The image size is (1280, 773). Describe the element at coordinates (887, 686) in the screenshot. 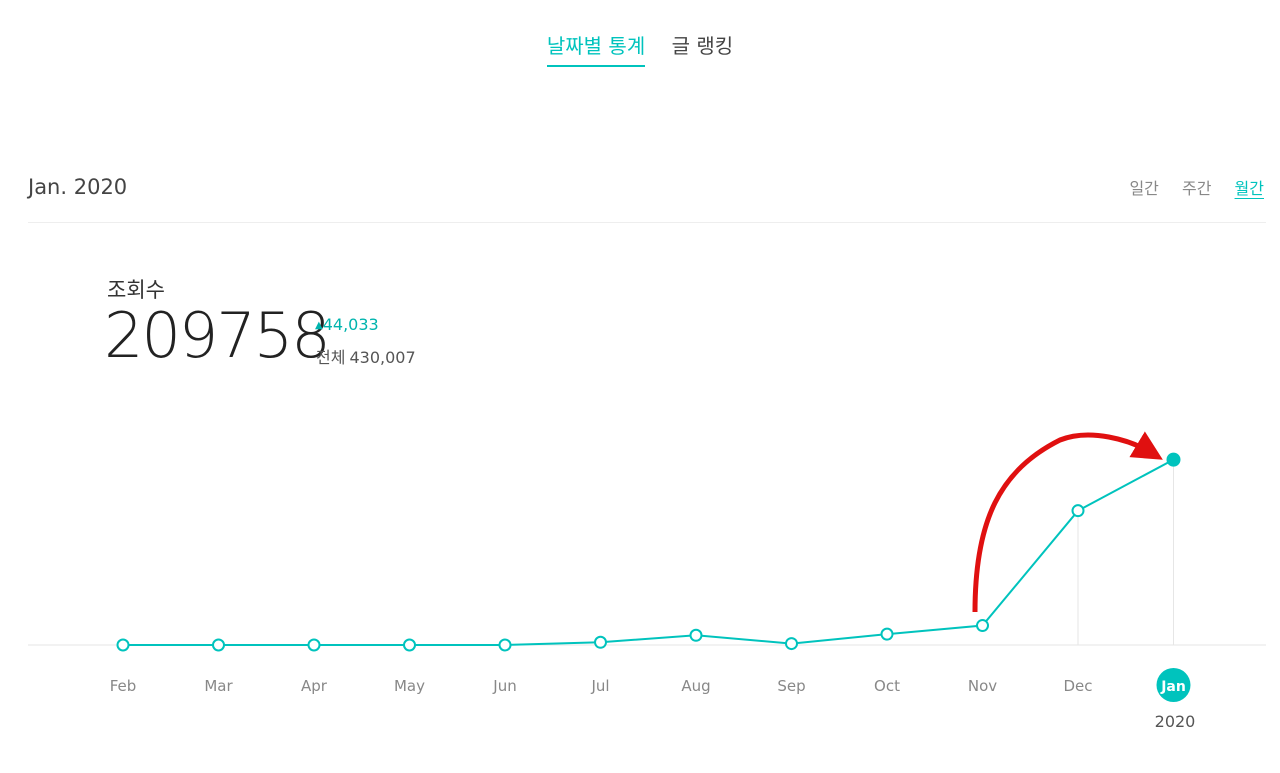

I see `x-tick-oct: Oct` at that location.